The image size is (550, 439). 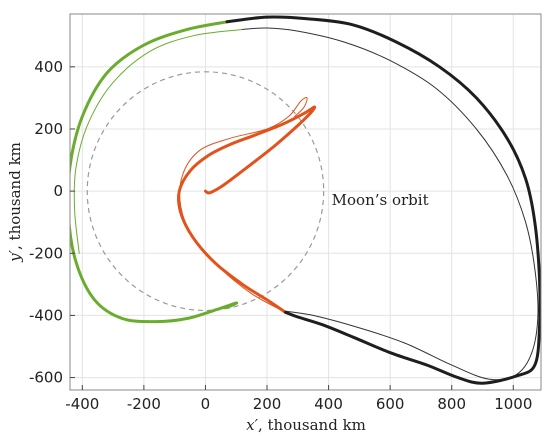 I want to click on y-tick-label: -200, so click(x=46, y=253).